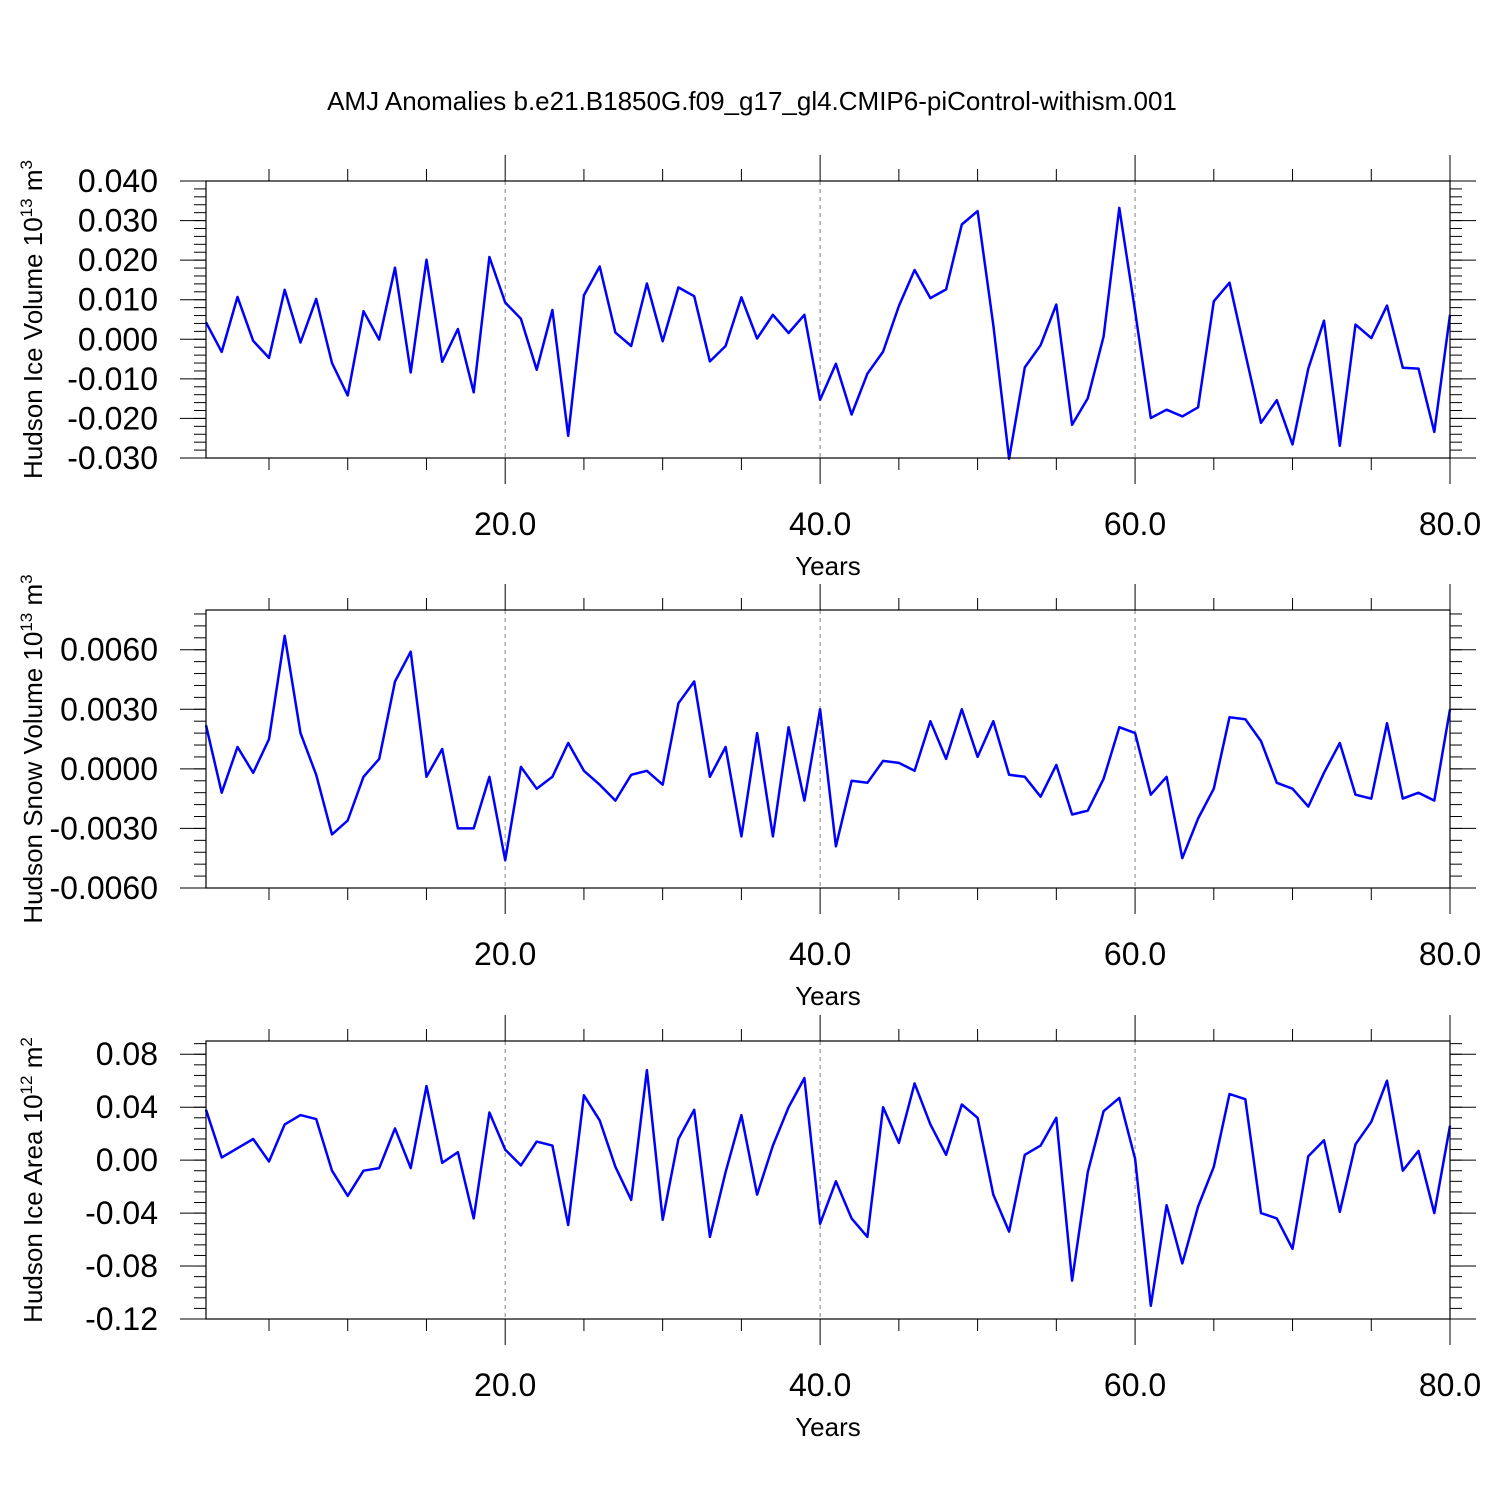 The width and height of the screenshot is (1500, 1500). I want to click on y-tick-label: 0.00, so click(127, 1160).